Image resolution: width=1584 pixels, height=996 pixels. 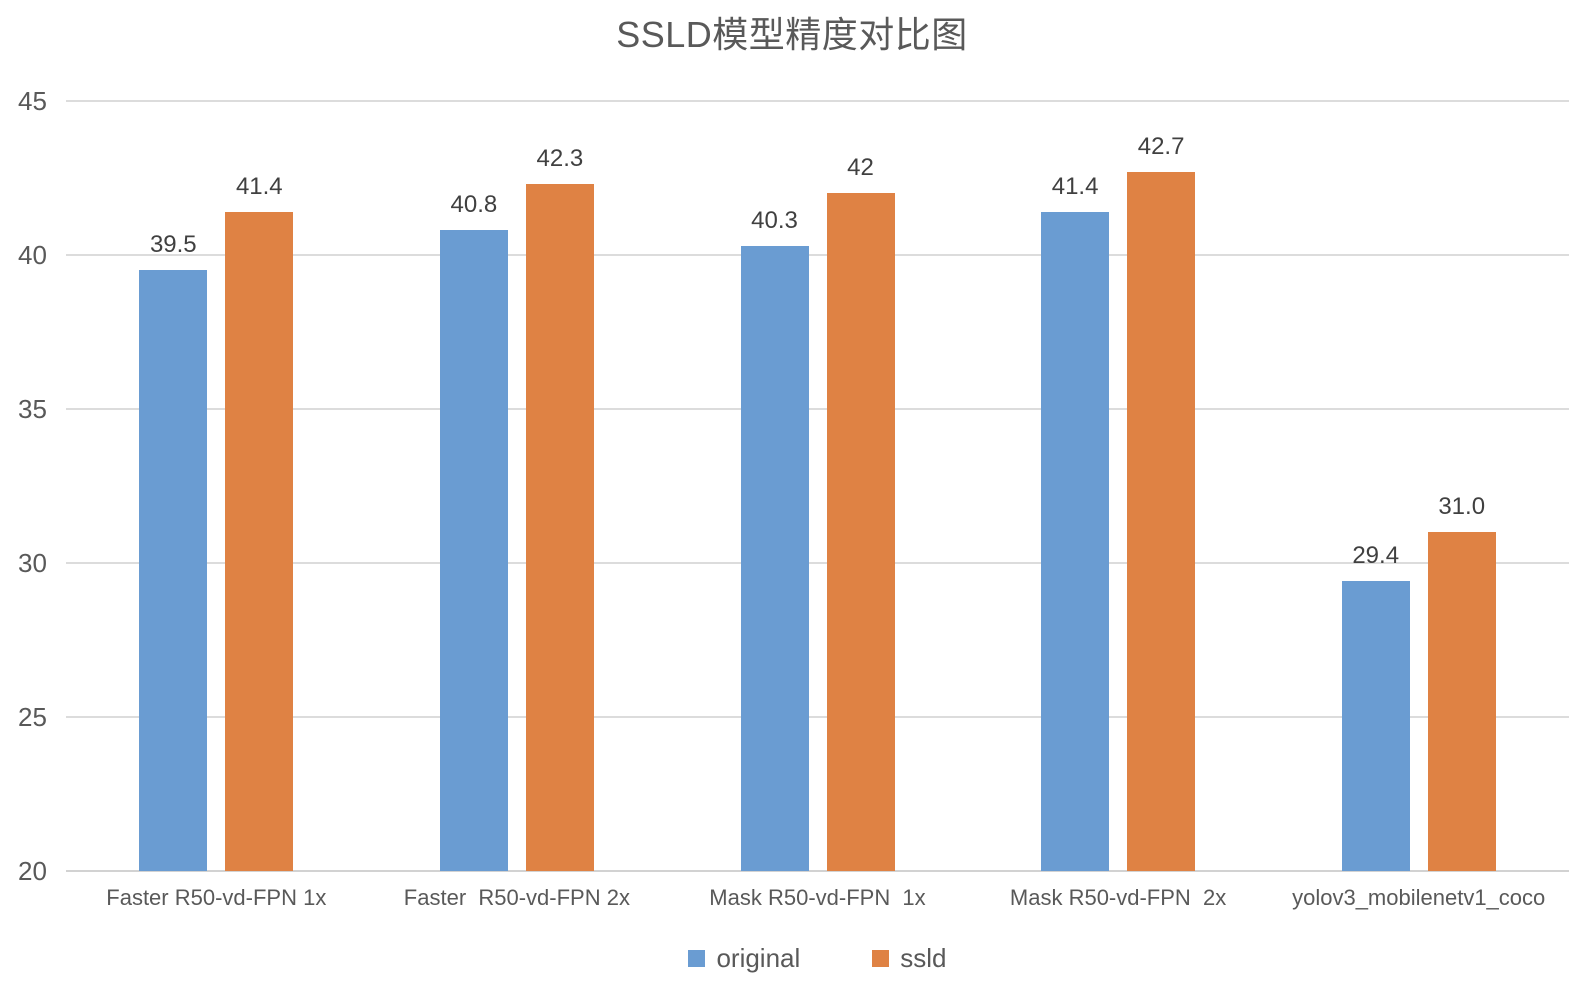 I want to click on legend-item-ssld: ssld, so click(x=909, y=958).